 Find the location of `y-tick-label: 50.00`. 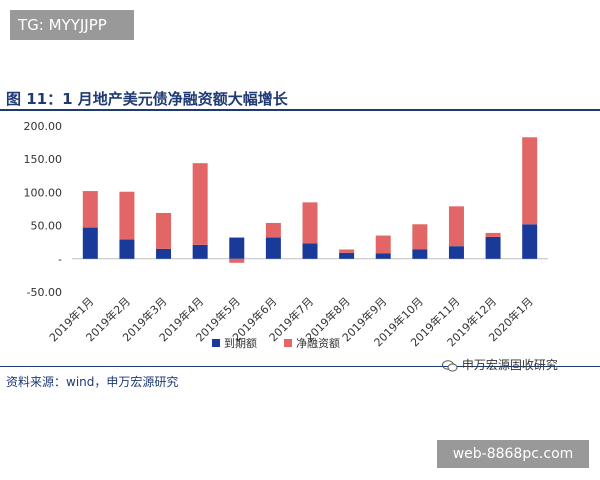

y-tick-label: 50.00 is located at coordinates (47, 226).